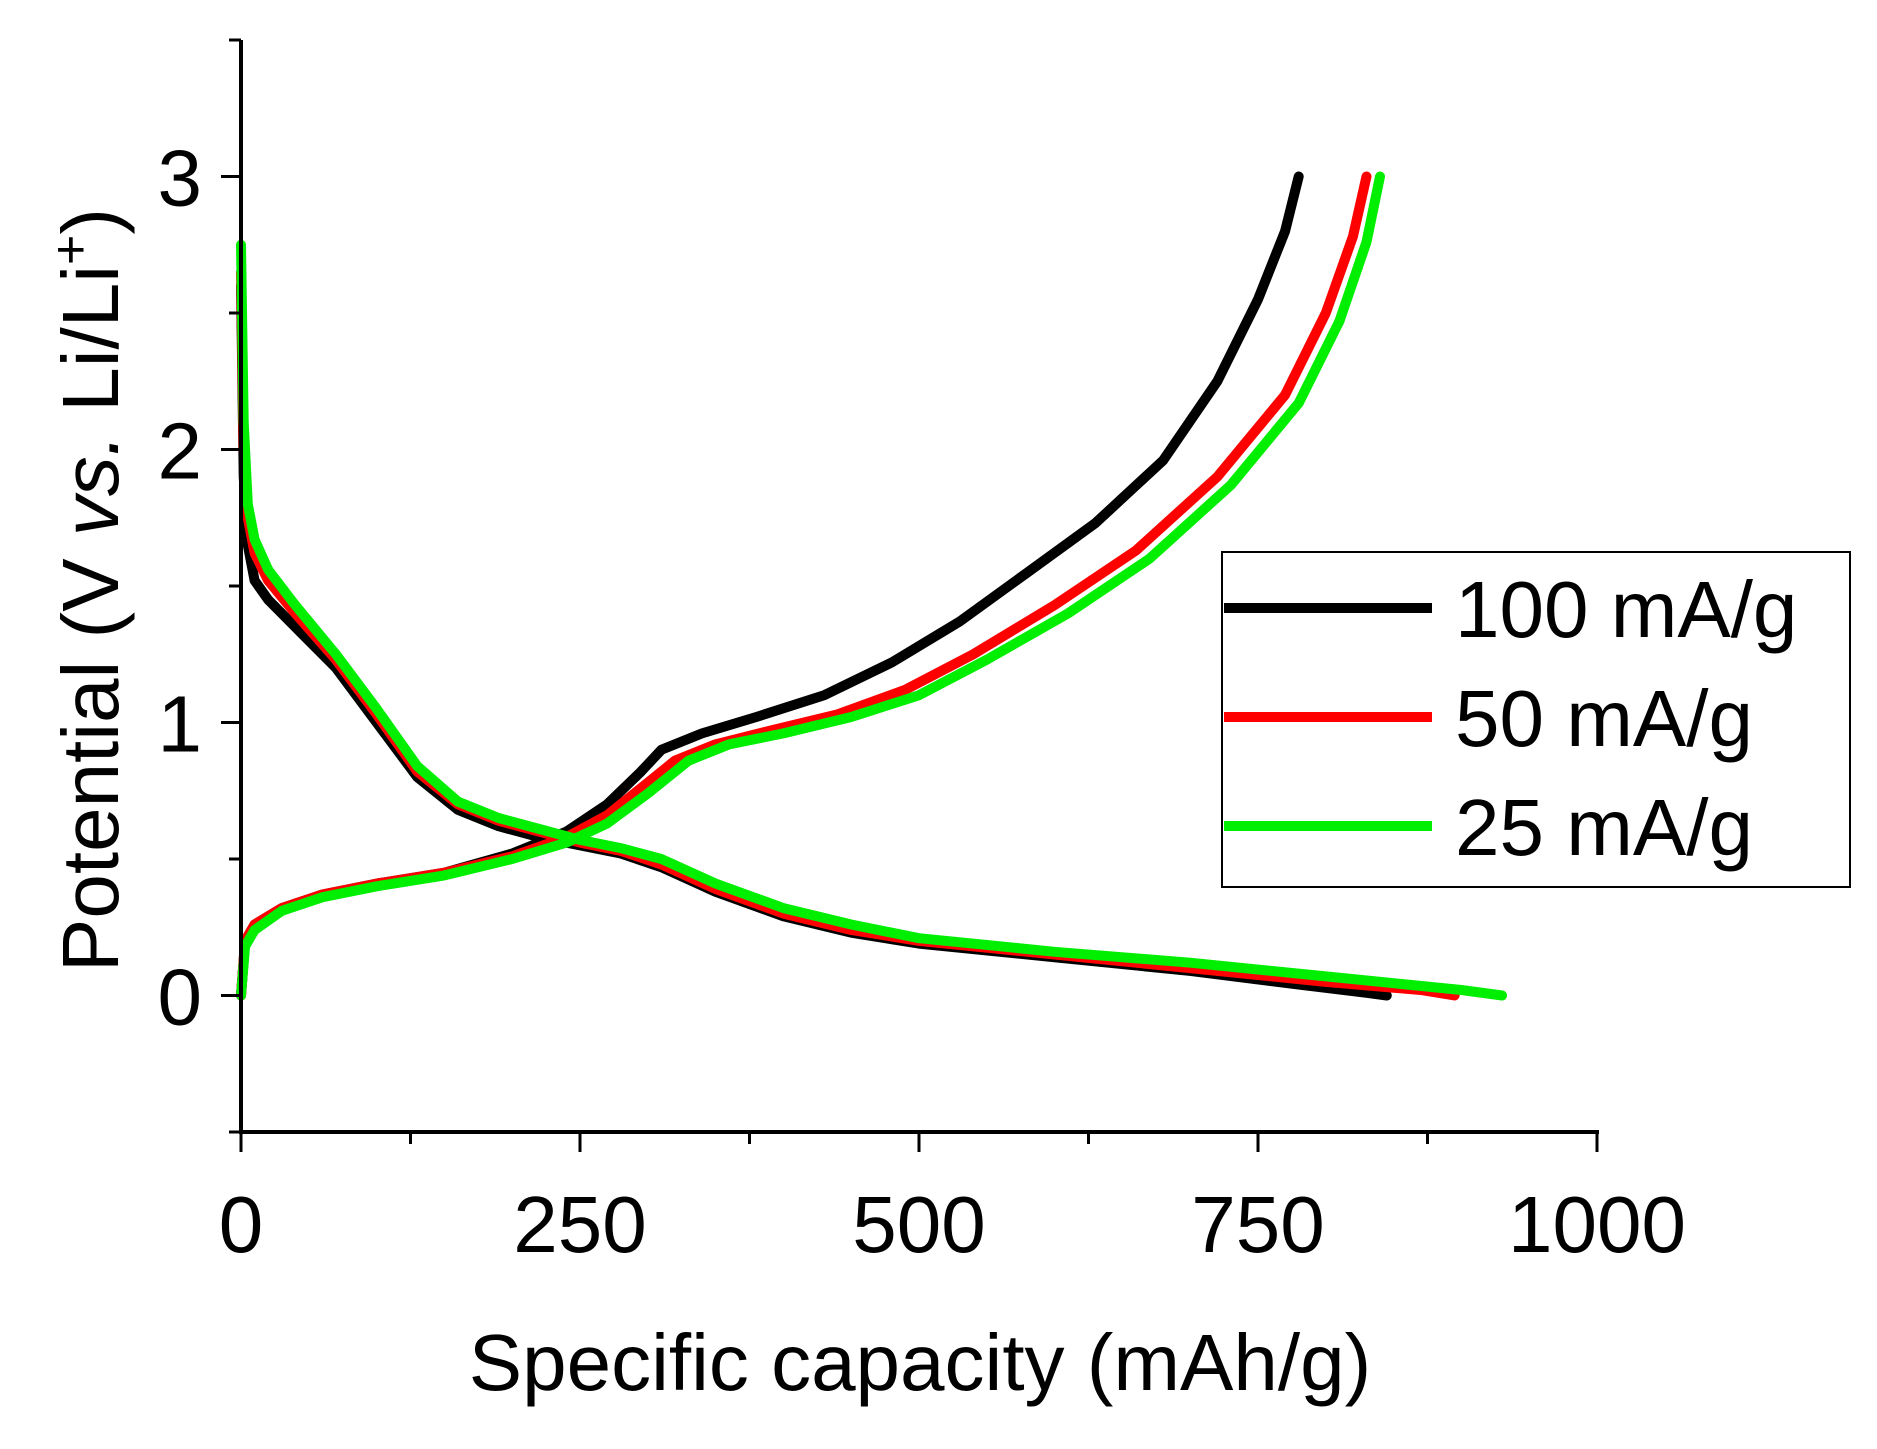 The height and width of the screenshot is (1449, 1877). Describe the element at coordinates (90, 485) in the screenshot. I see `y-axis-title-italic: vs.` at that location.